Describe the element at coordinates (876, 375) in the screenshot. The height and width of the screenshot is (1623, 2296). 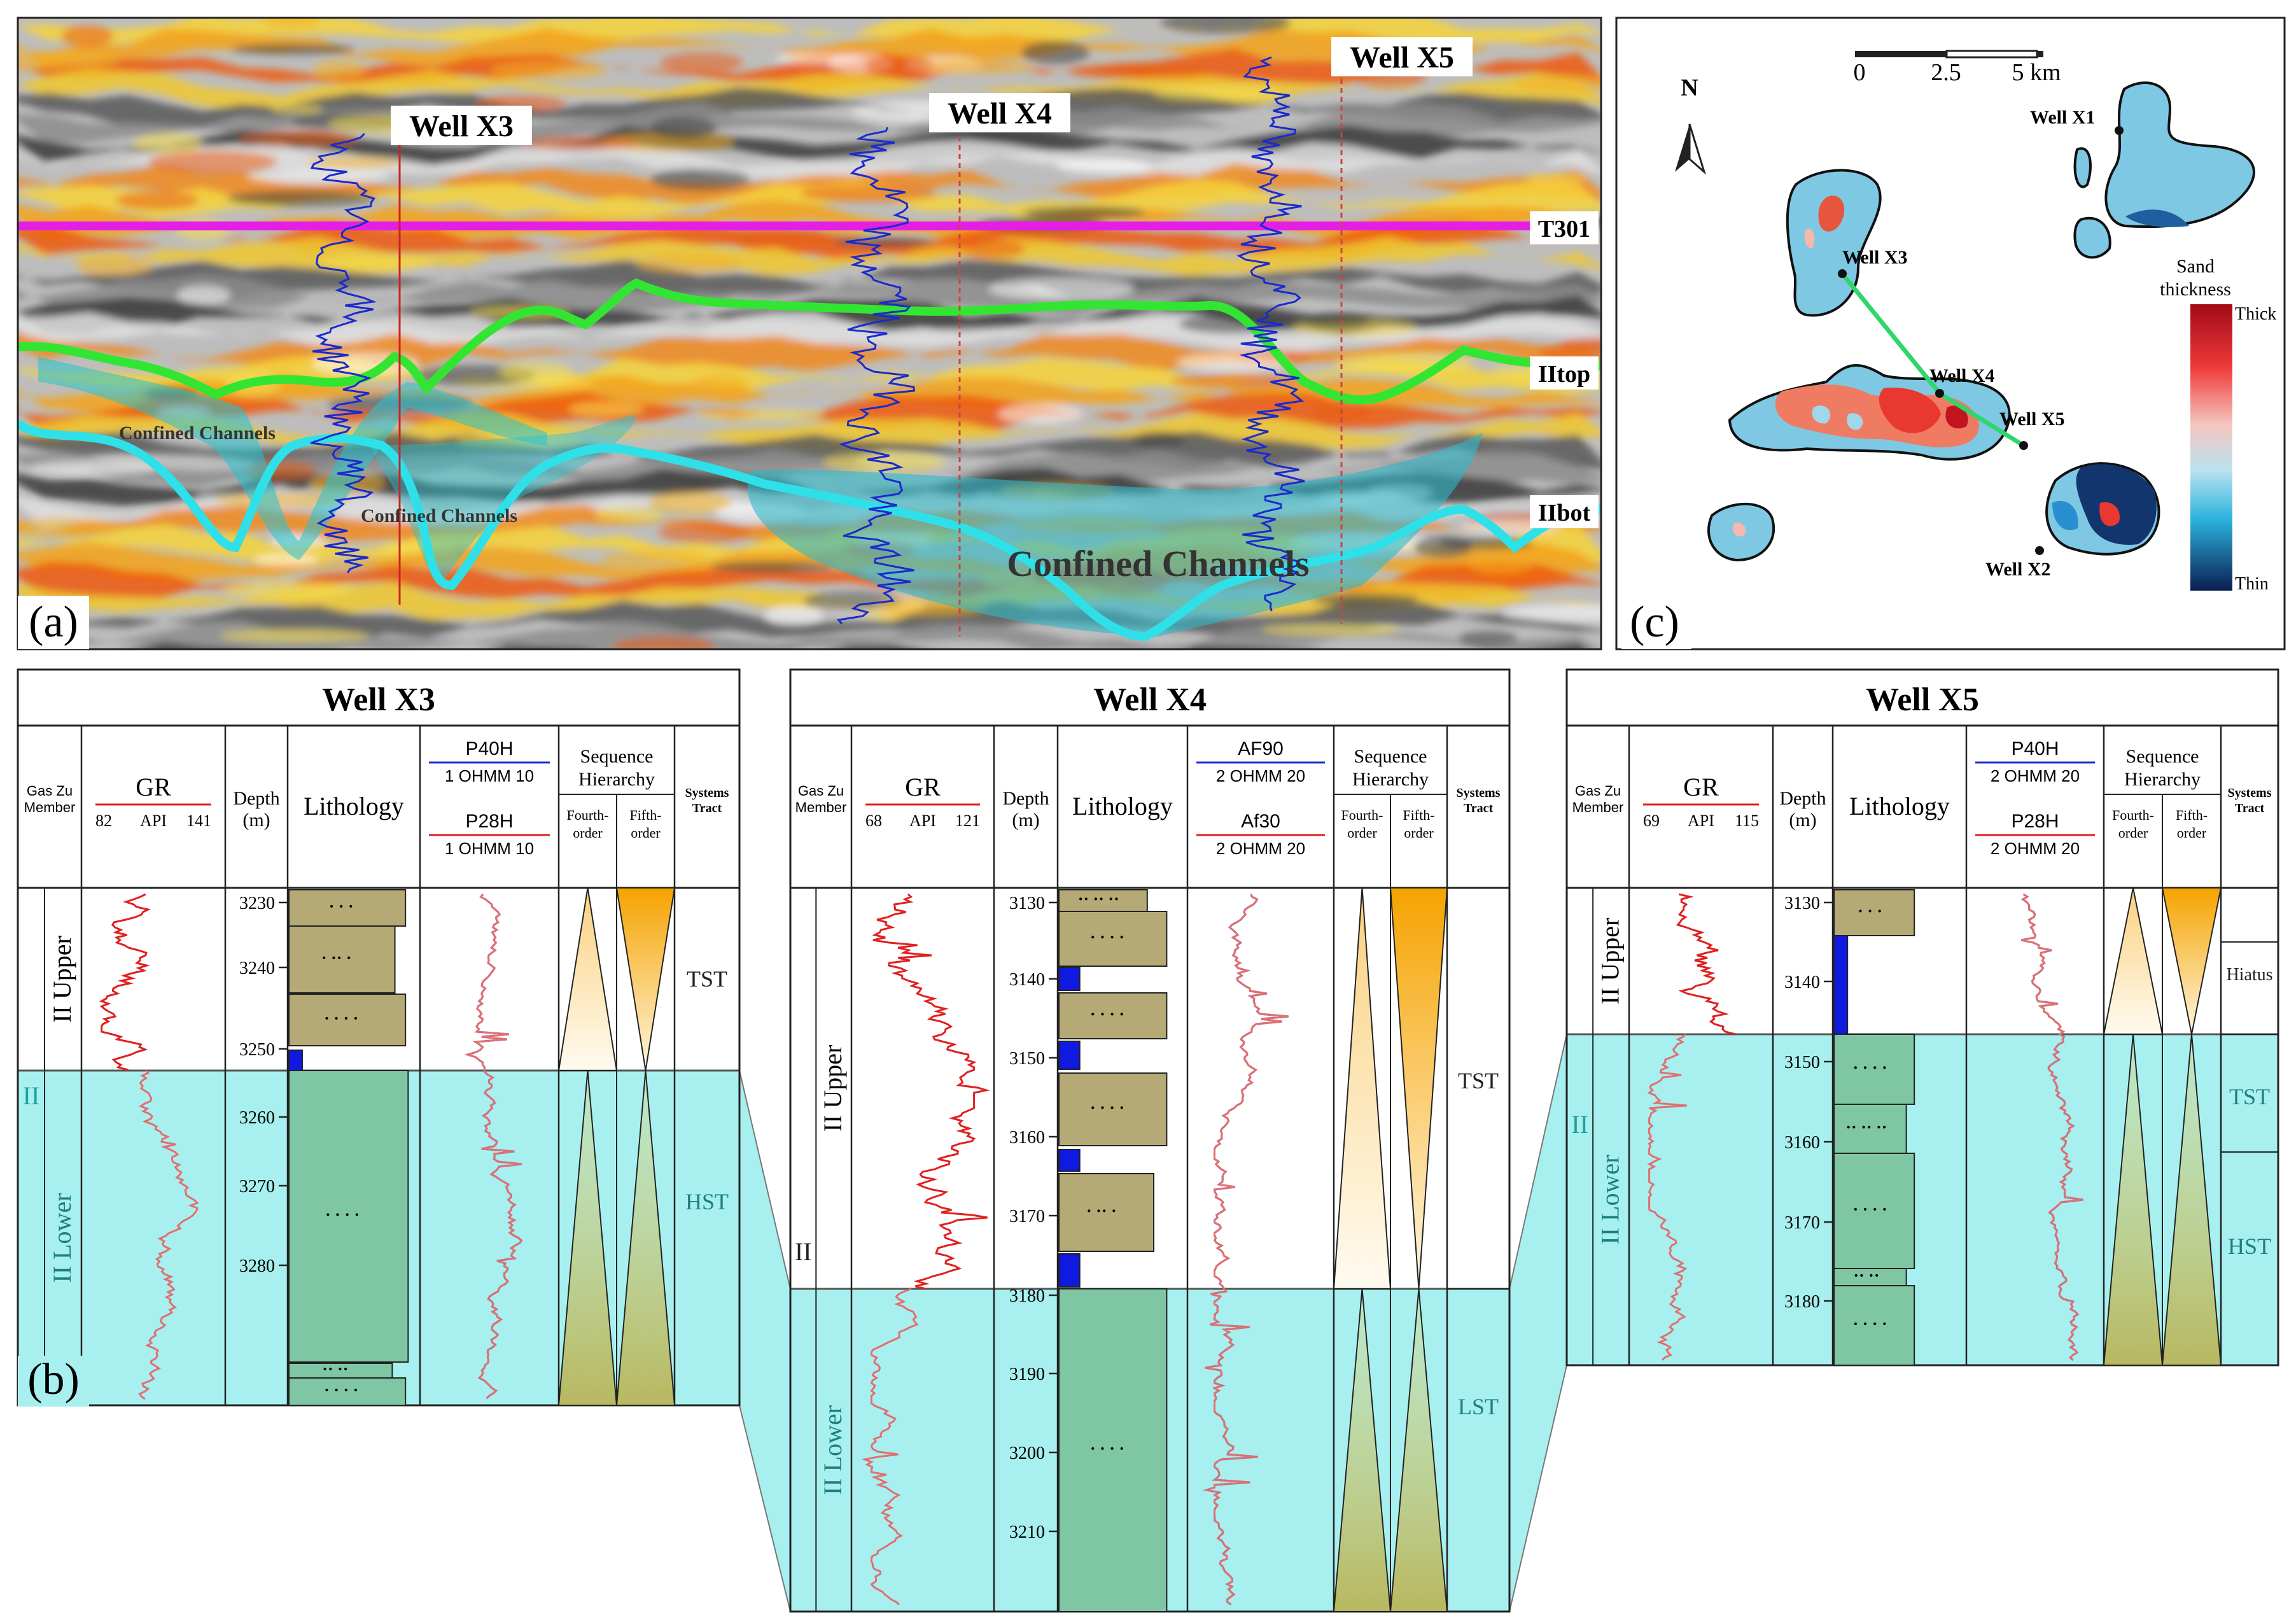
I see `seismic-gr-log-x4` at that location.